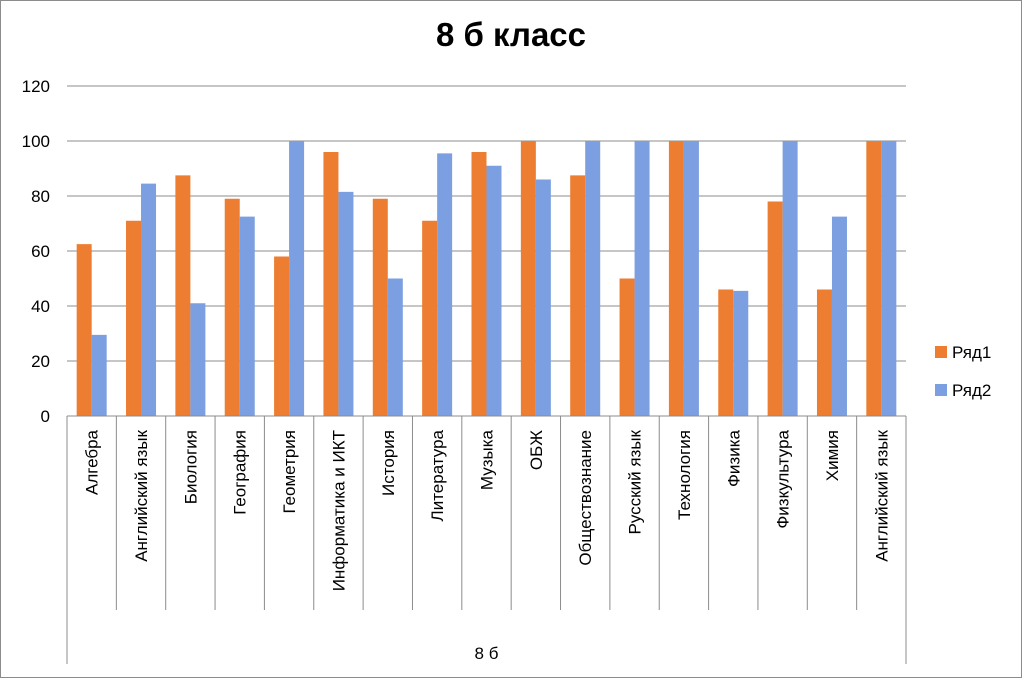  I want to click on y-tick-labels: 0 20 40 60 80 100 120, so click(36, 251).